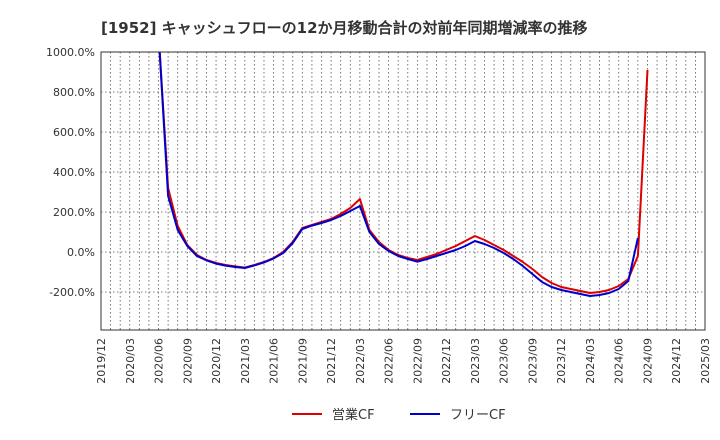 This screenshot has width=720, height=440. Describe the element at coordinates (74, 132) in the screenshot. I see `y-tick-label: 600.0%` at that location.